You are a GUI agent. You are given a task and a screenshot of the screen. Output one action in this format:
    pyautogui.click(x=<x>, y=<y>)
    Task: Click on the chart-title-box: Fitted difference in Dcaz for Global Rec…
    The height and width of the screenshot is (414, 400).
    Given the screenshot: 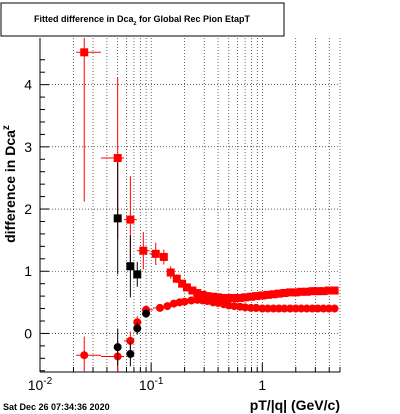 What is the action you would take?
    pyautogui.click(x=142, y=19)
    